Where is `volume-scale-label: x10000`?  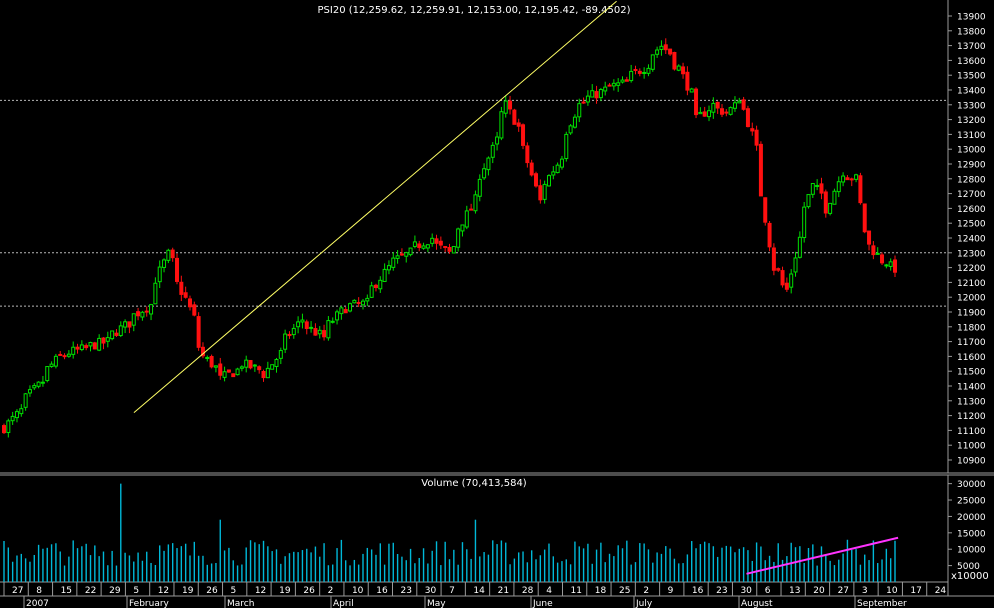
volume-scale-label: x10000 is located at coordinates (970, 576).